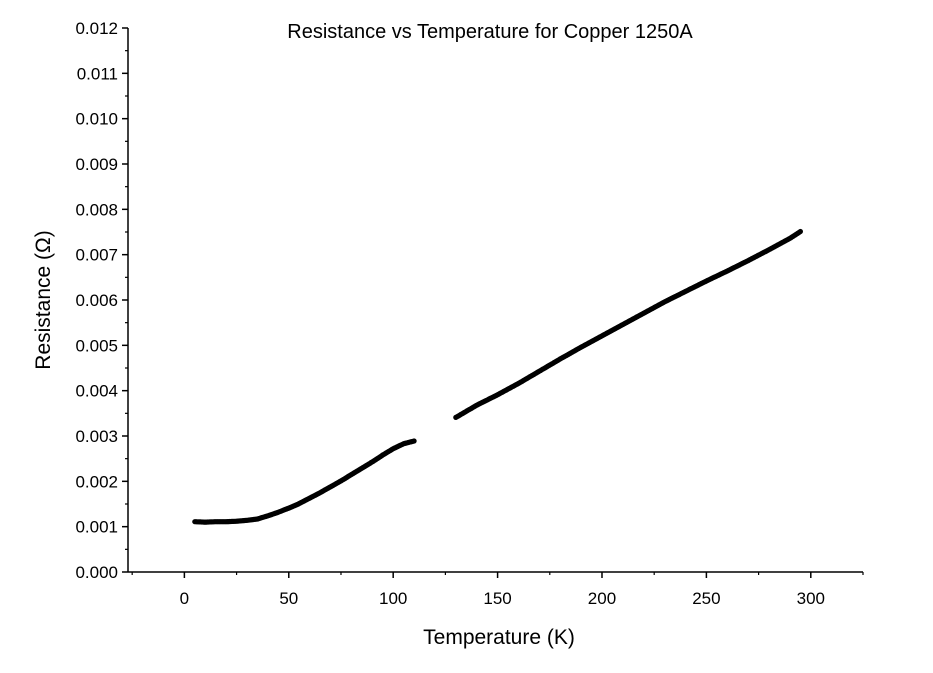 The width and height of the screenshot is (933, 673). What do you see at coordinates (96, 481) in the screenshot?
I see `y-tick-label: 0.002` at bounding box center [96, 481].